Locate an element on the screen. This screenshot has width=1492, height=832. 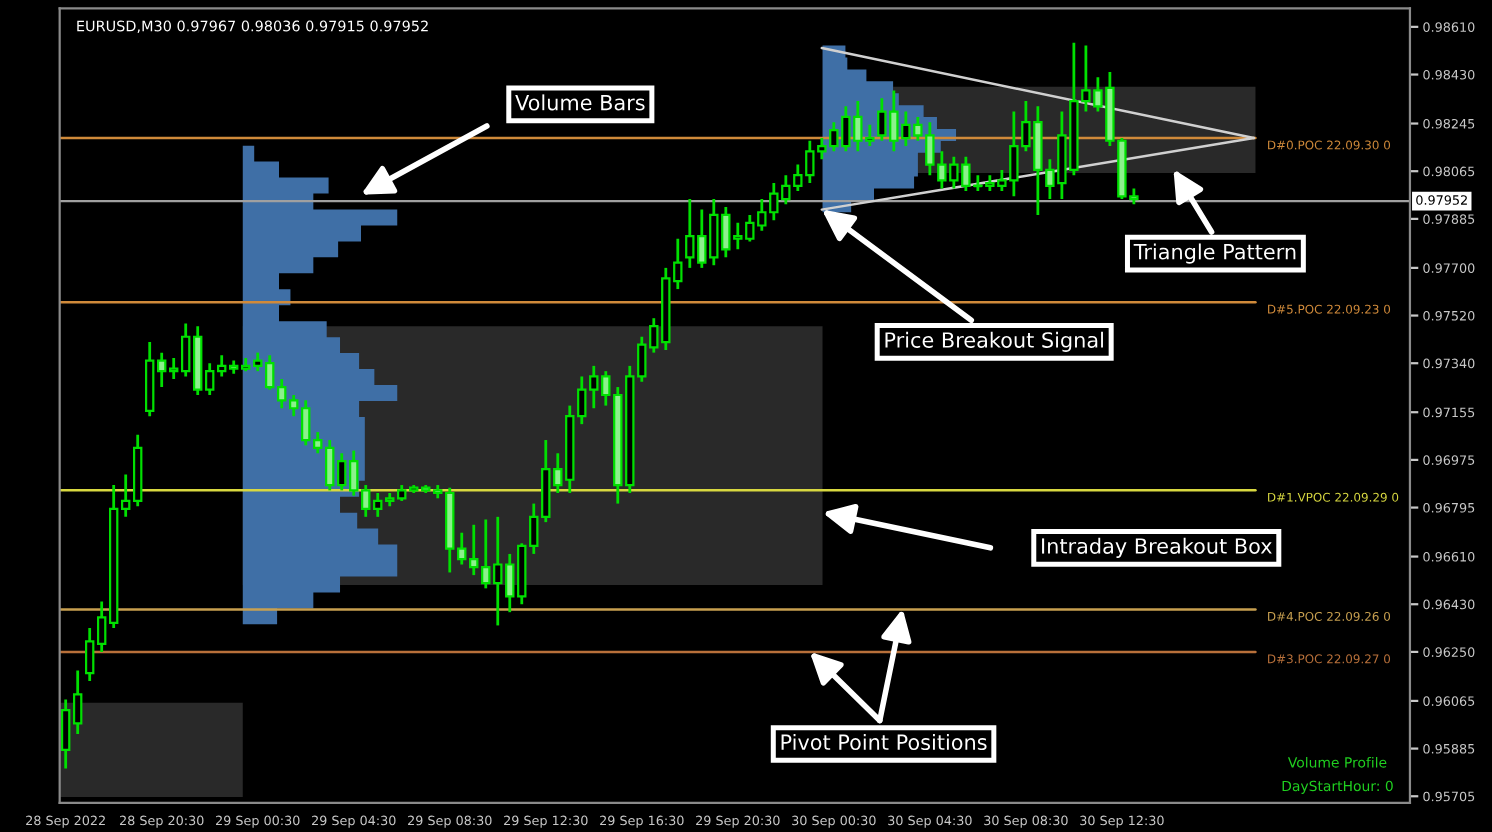
annotation: Triangle Pattern is located at coordinates (1214, 253).